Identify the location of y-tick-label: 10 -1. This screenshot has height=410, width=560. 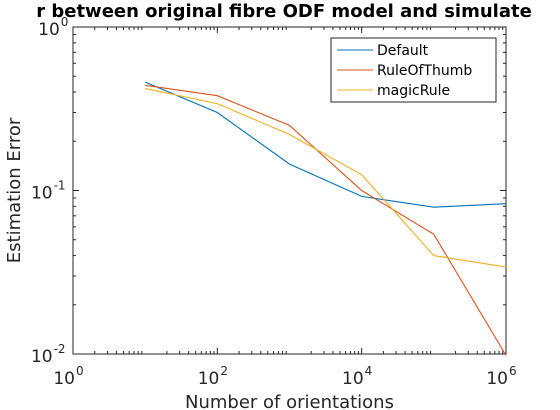
(48, 191).